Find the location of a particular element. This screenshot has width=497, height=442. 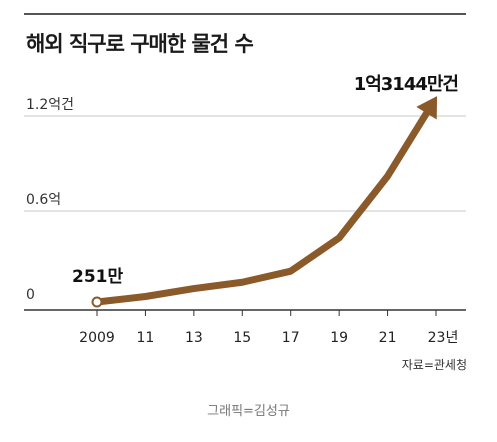

x-tick-label: 2009 is located at coordinates (97, 338).